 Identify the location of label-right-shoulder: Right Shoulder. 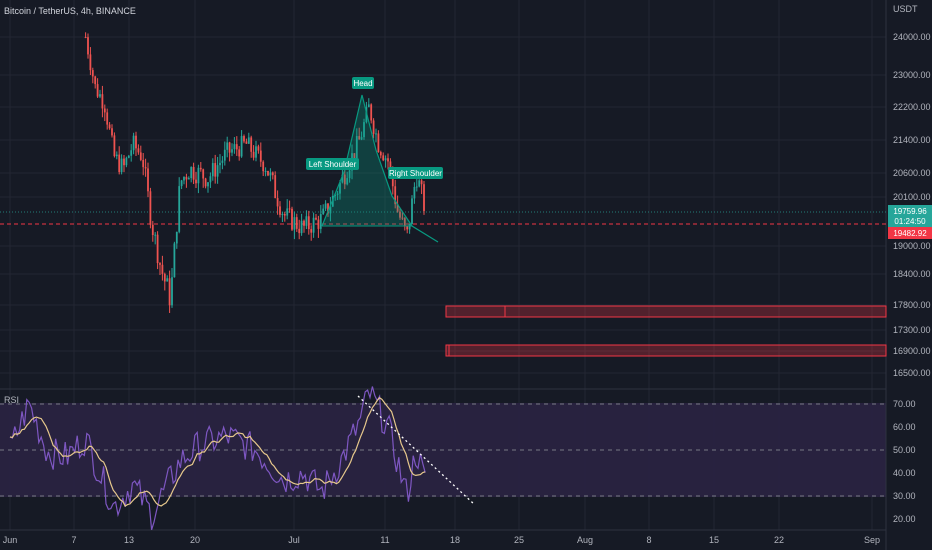
(415, 173).